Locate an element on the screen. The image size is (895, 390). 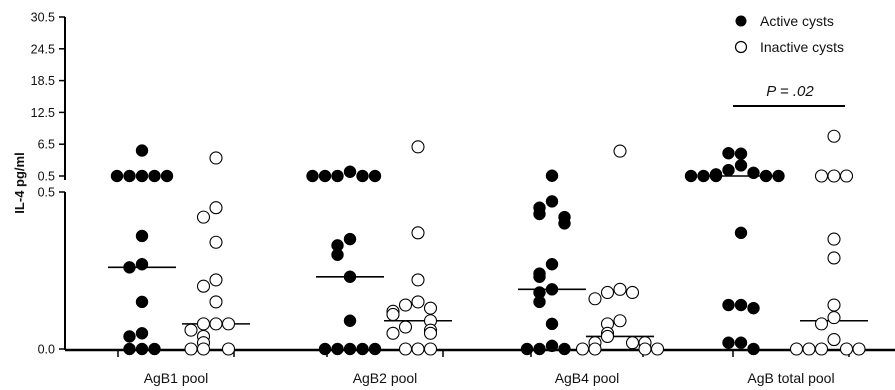
legend-marker-active is located at coordinates (741, 21).